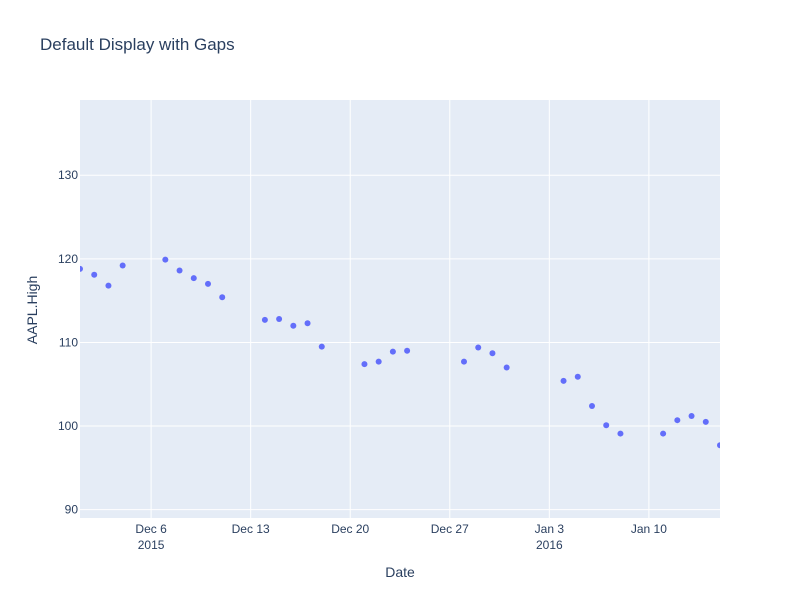 This screenshot has width=800, height=600. Describe the element at coordinates (72, 510) in the screenshot. I see `y-tick-label: 90` at that location.